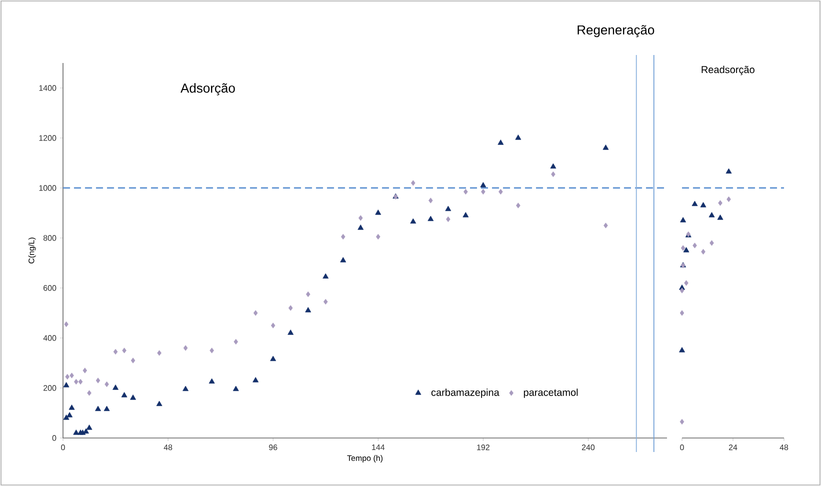 This screenshot has width=821, height=486. I want to click on y-tick-label: 600, so click(50, 288).